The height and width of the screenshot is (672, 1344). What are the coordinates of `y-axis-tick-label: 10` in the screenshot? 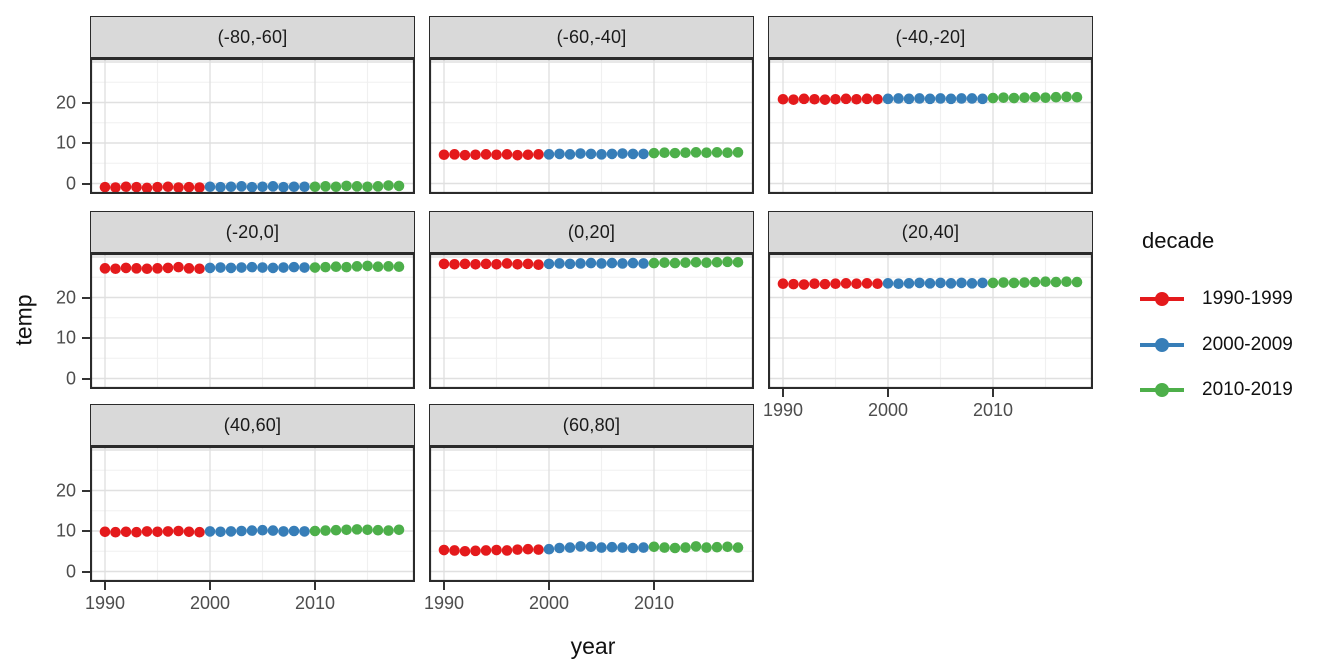 It's located at (65, 337).